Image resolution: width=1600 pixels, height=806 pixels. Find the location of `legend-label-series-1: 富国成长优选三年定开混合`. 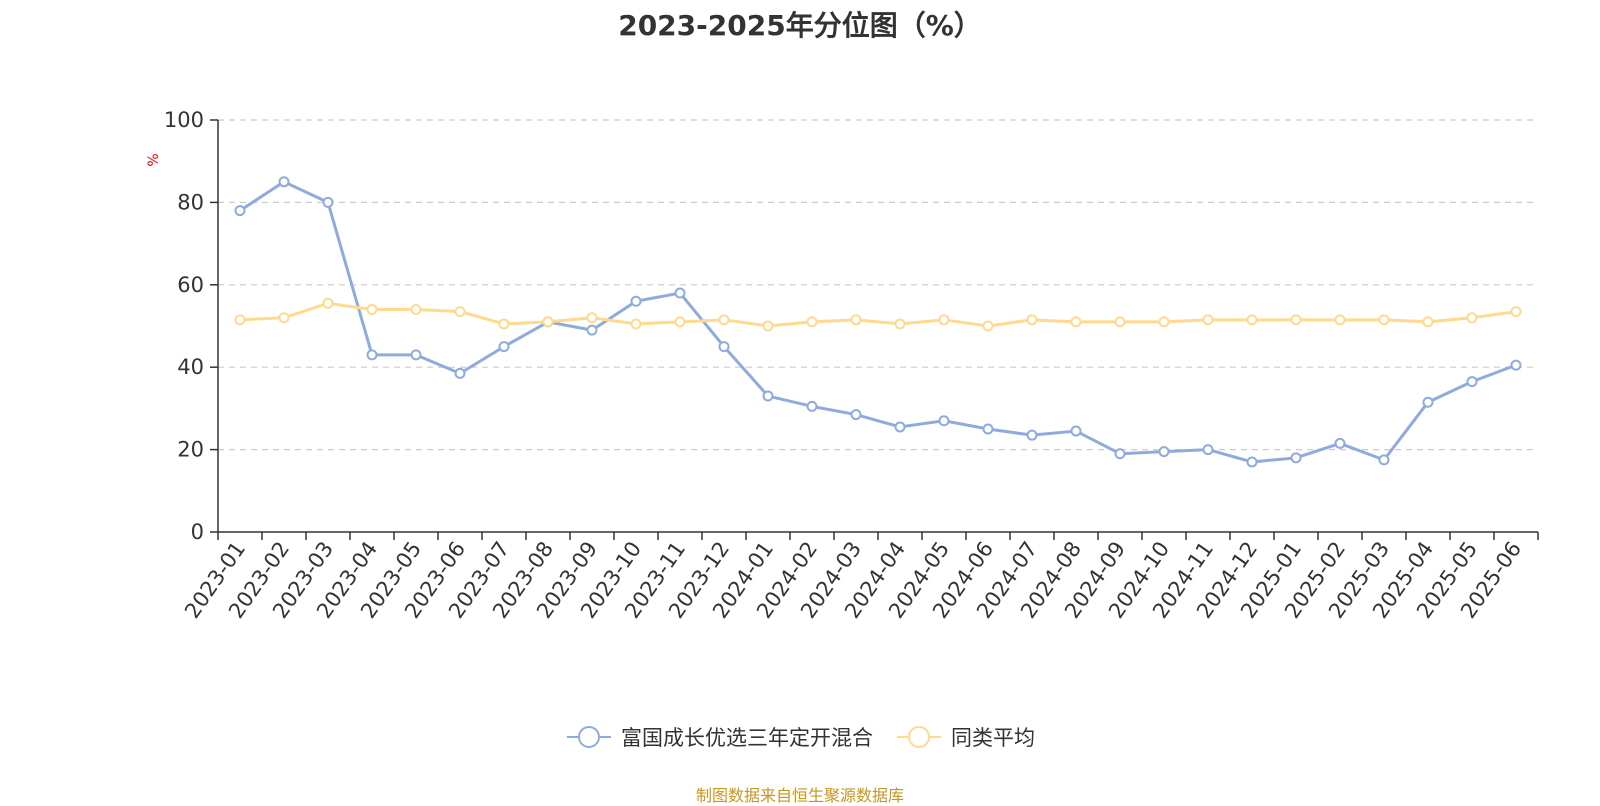

legend-label-series-1: 富国成长优选三年定开混合 is located at coordinates (747, 738).